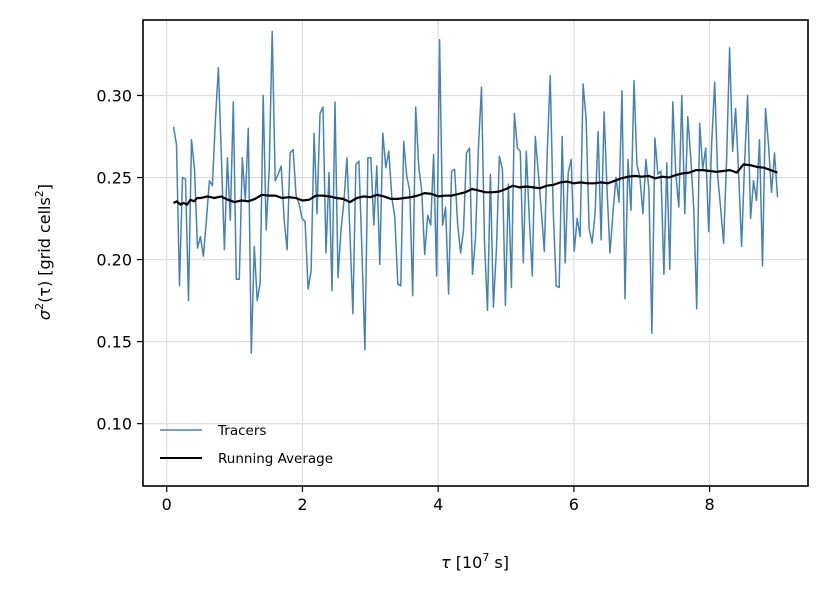 This screenshot has height=602, width=832. I want to click on x-tick-label: 6, so click(574, 504).